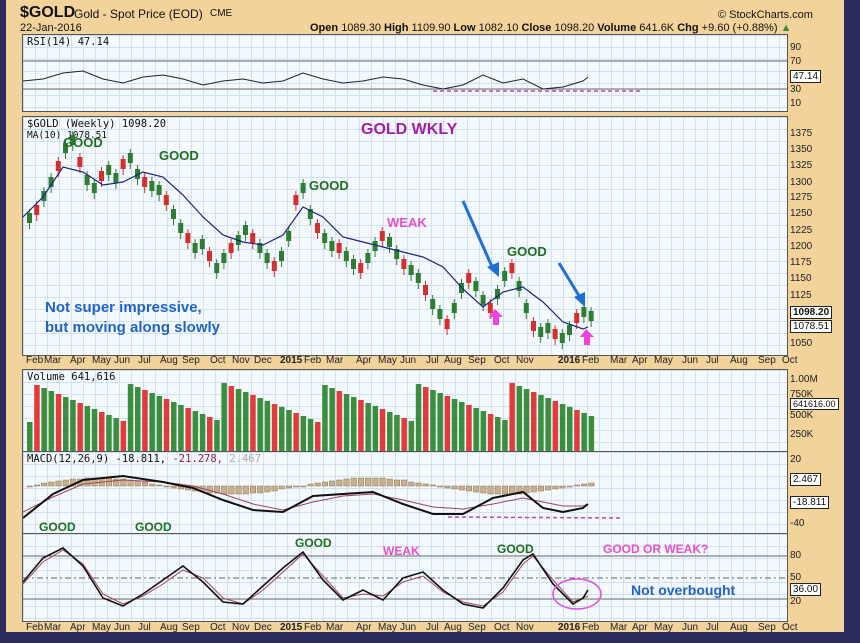 This screenshot has height=643, width=860. What do you see at coordinates (802, 434) in the screenshot?
I see `volume-tick: 250K` at bounding box center [802, 434].